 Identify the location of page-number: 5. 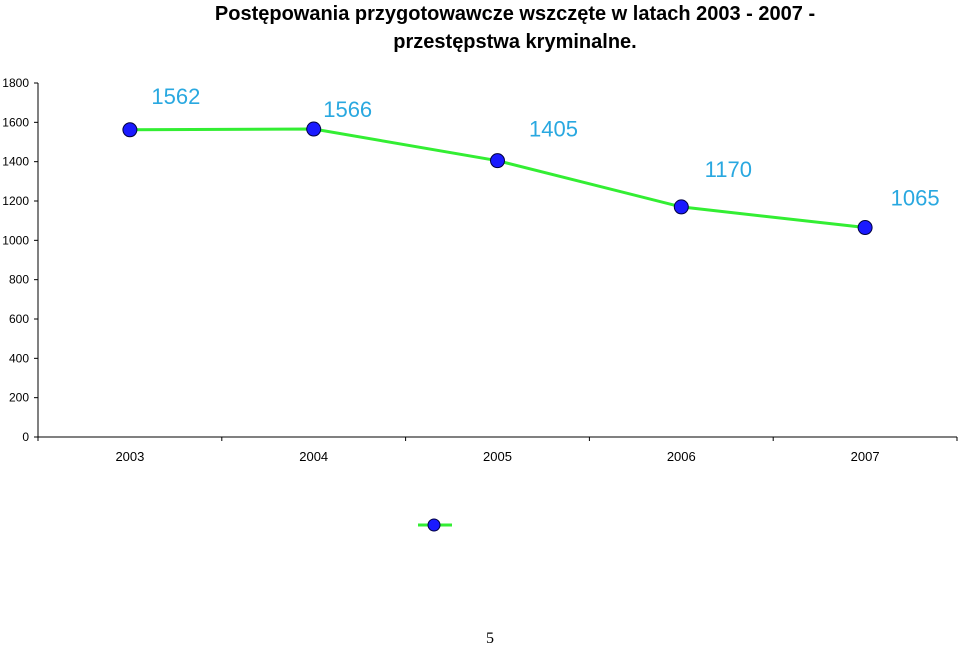
(490, 638).